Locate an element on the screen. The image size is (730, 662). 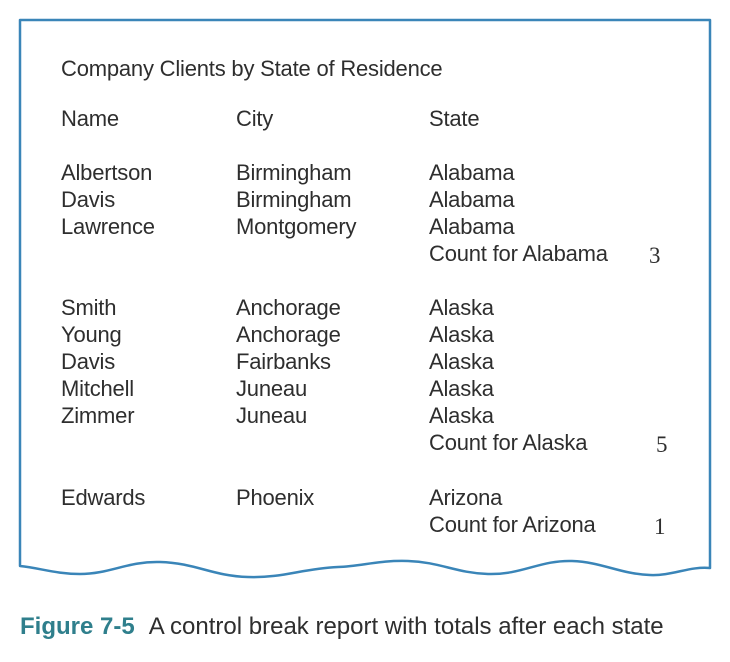
row-state: Arizona is located at coordinates (466, 497).